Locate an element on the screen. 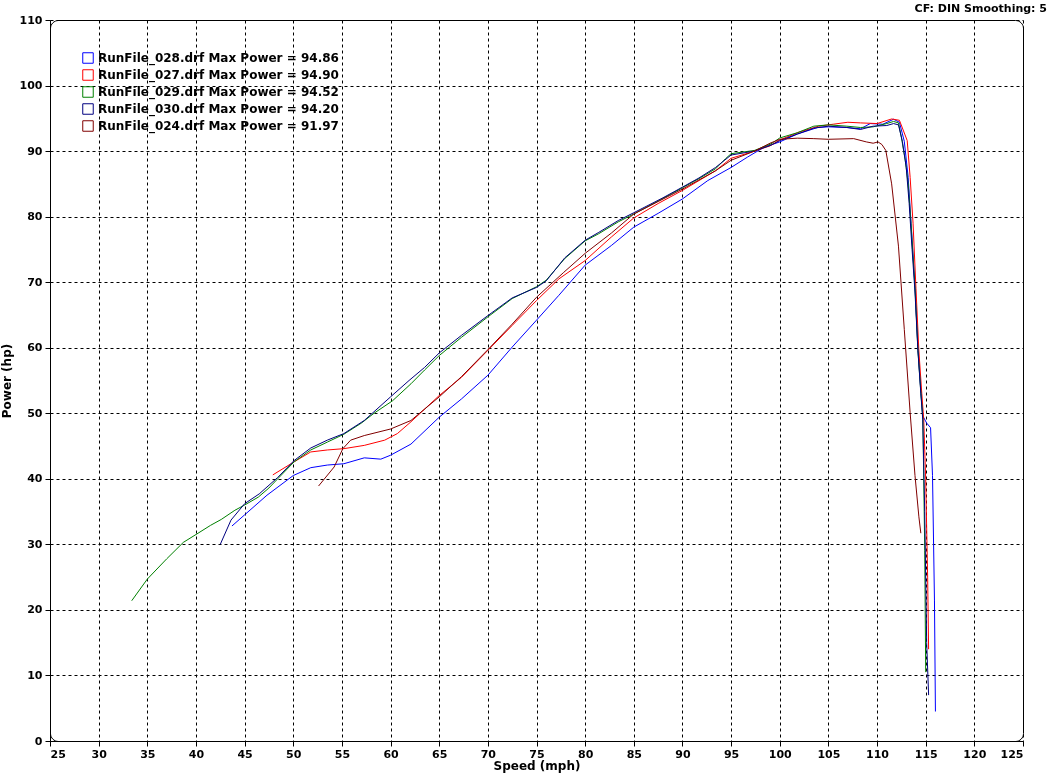  x-tick-label: 55 is located at coordinates (342, 754).